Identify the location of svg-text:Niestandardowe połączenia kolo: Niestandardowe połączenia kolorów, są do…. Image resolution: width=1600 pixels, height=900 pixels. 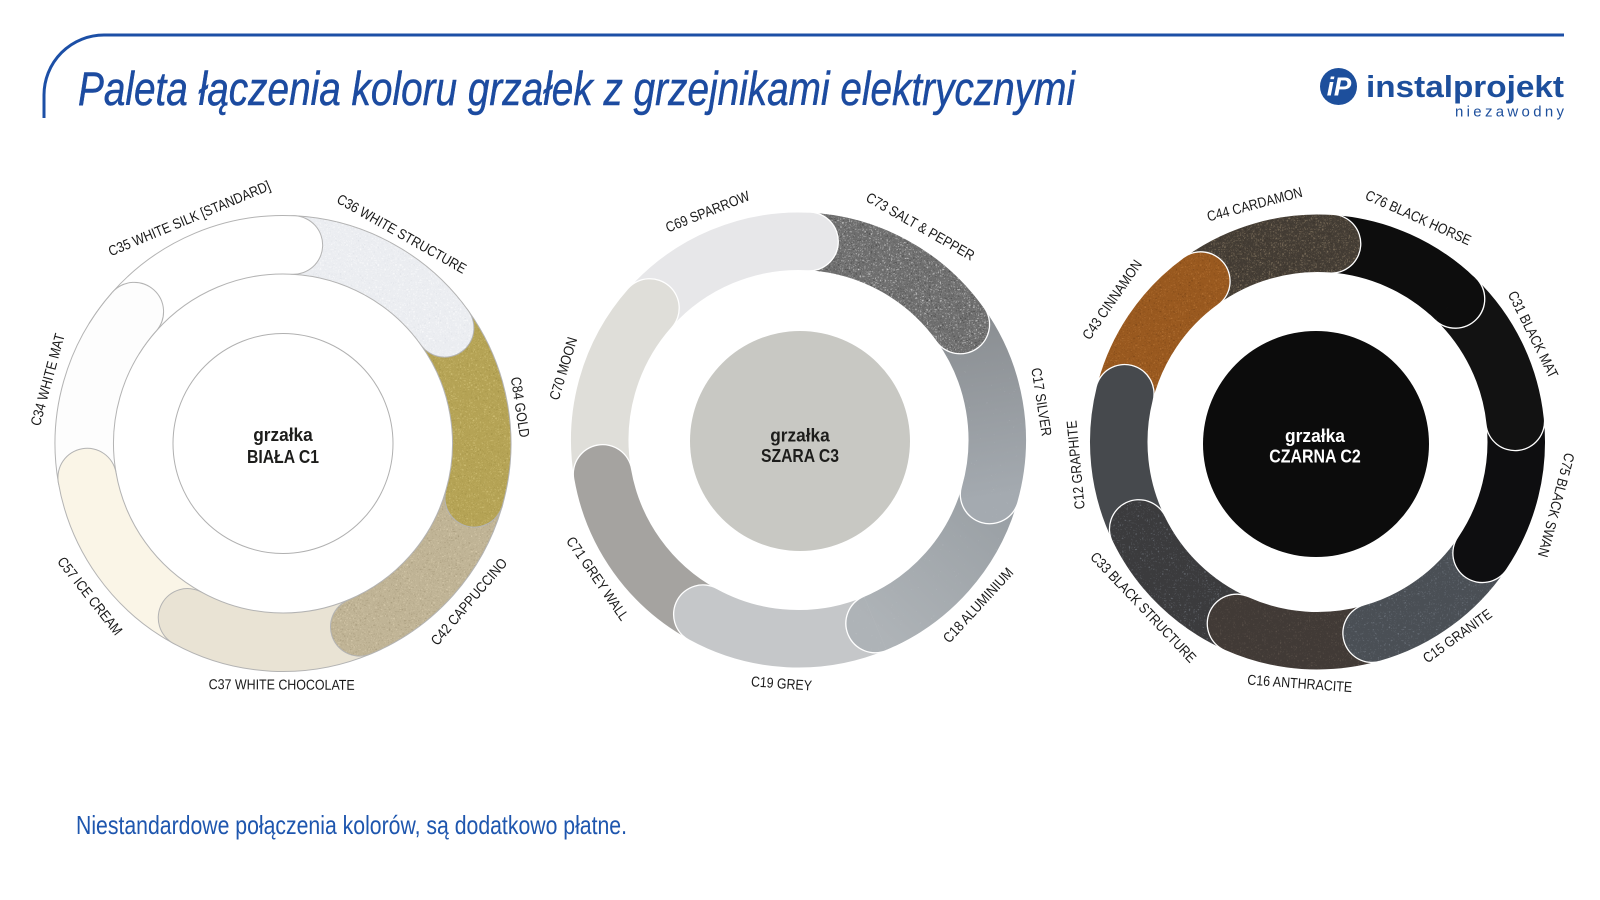
(351, 825).